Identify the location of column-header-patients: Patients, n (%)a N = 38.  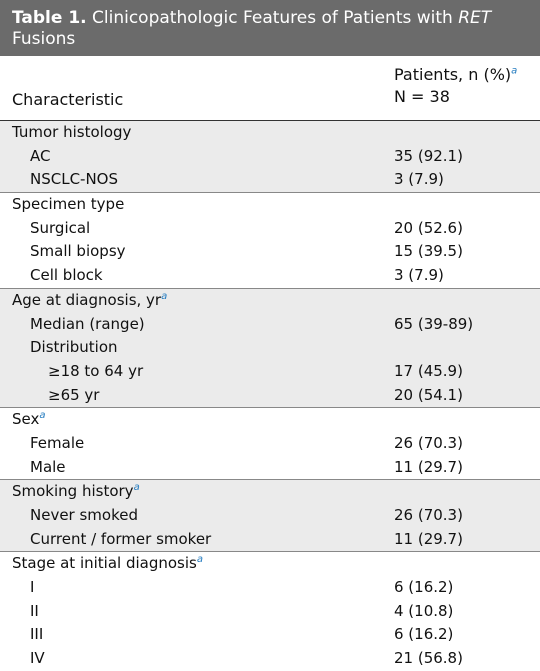
(455, 86).